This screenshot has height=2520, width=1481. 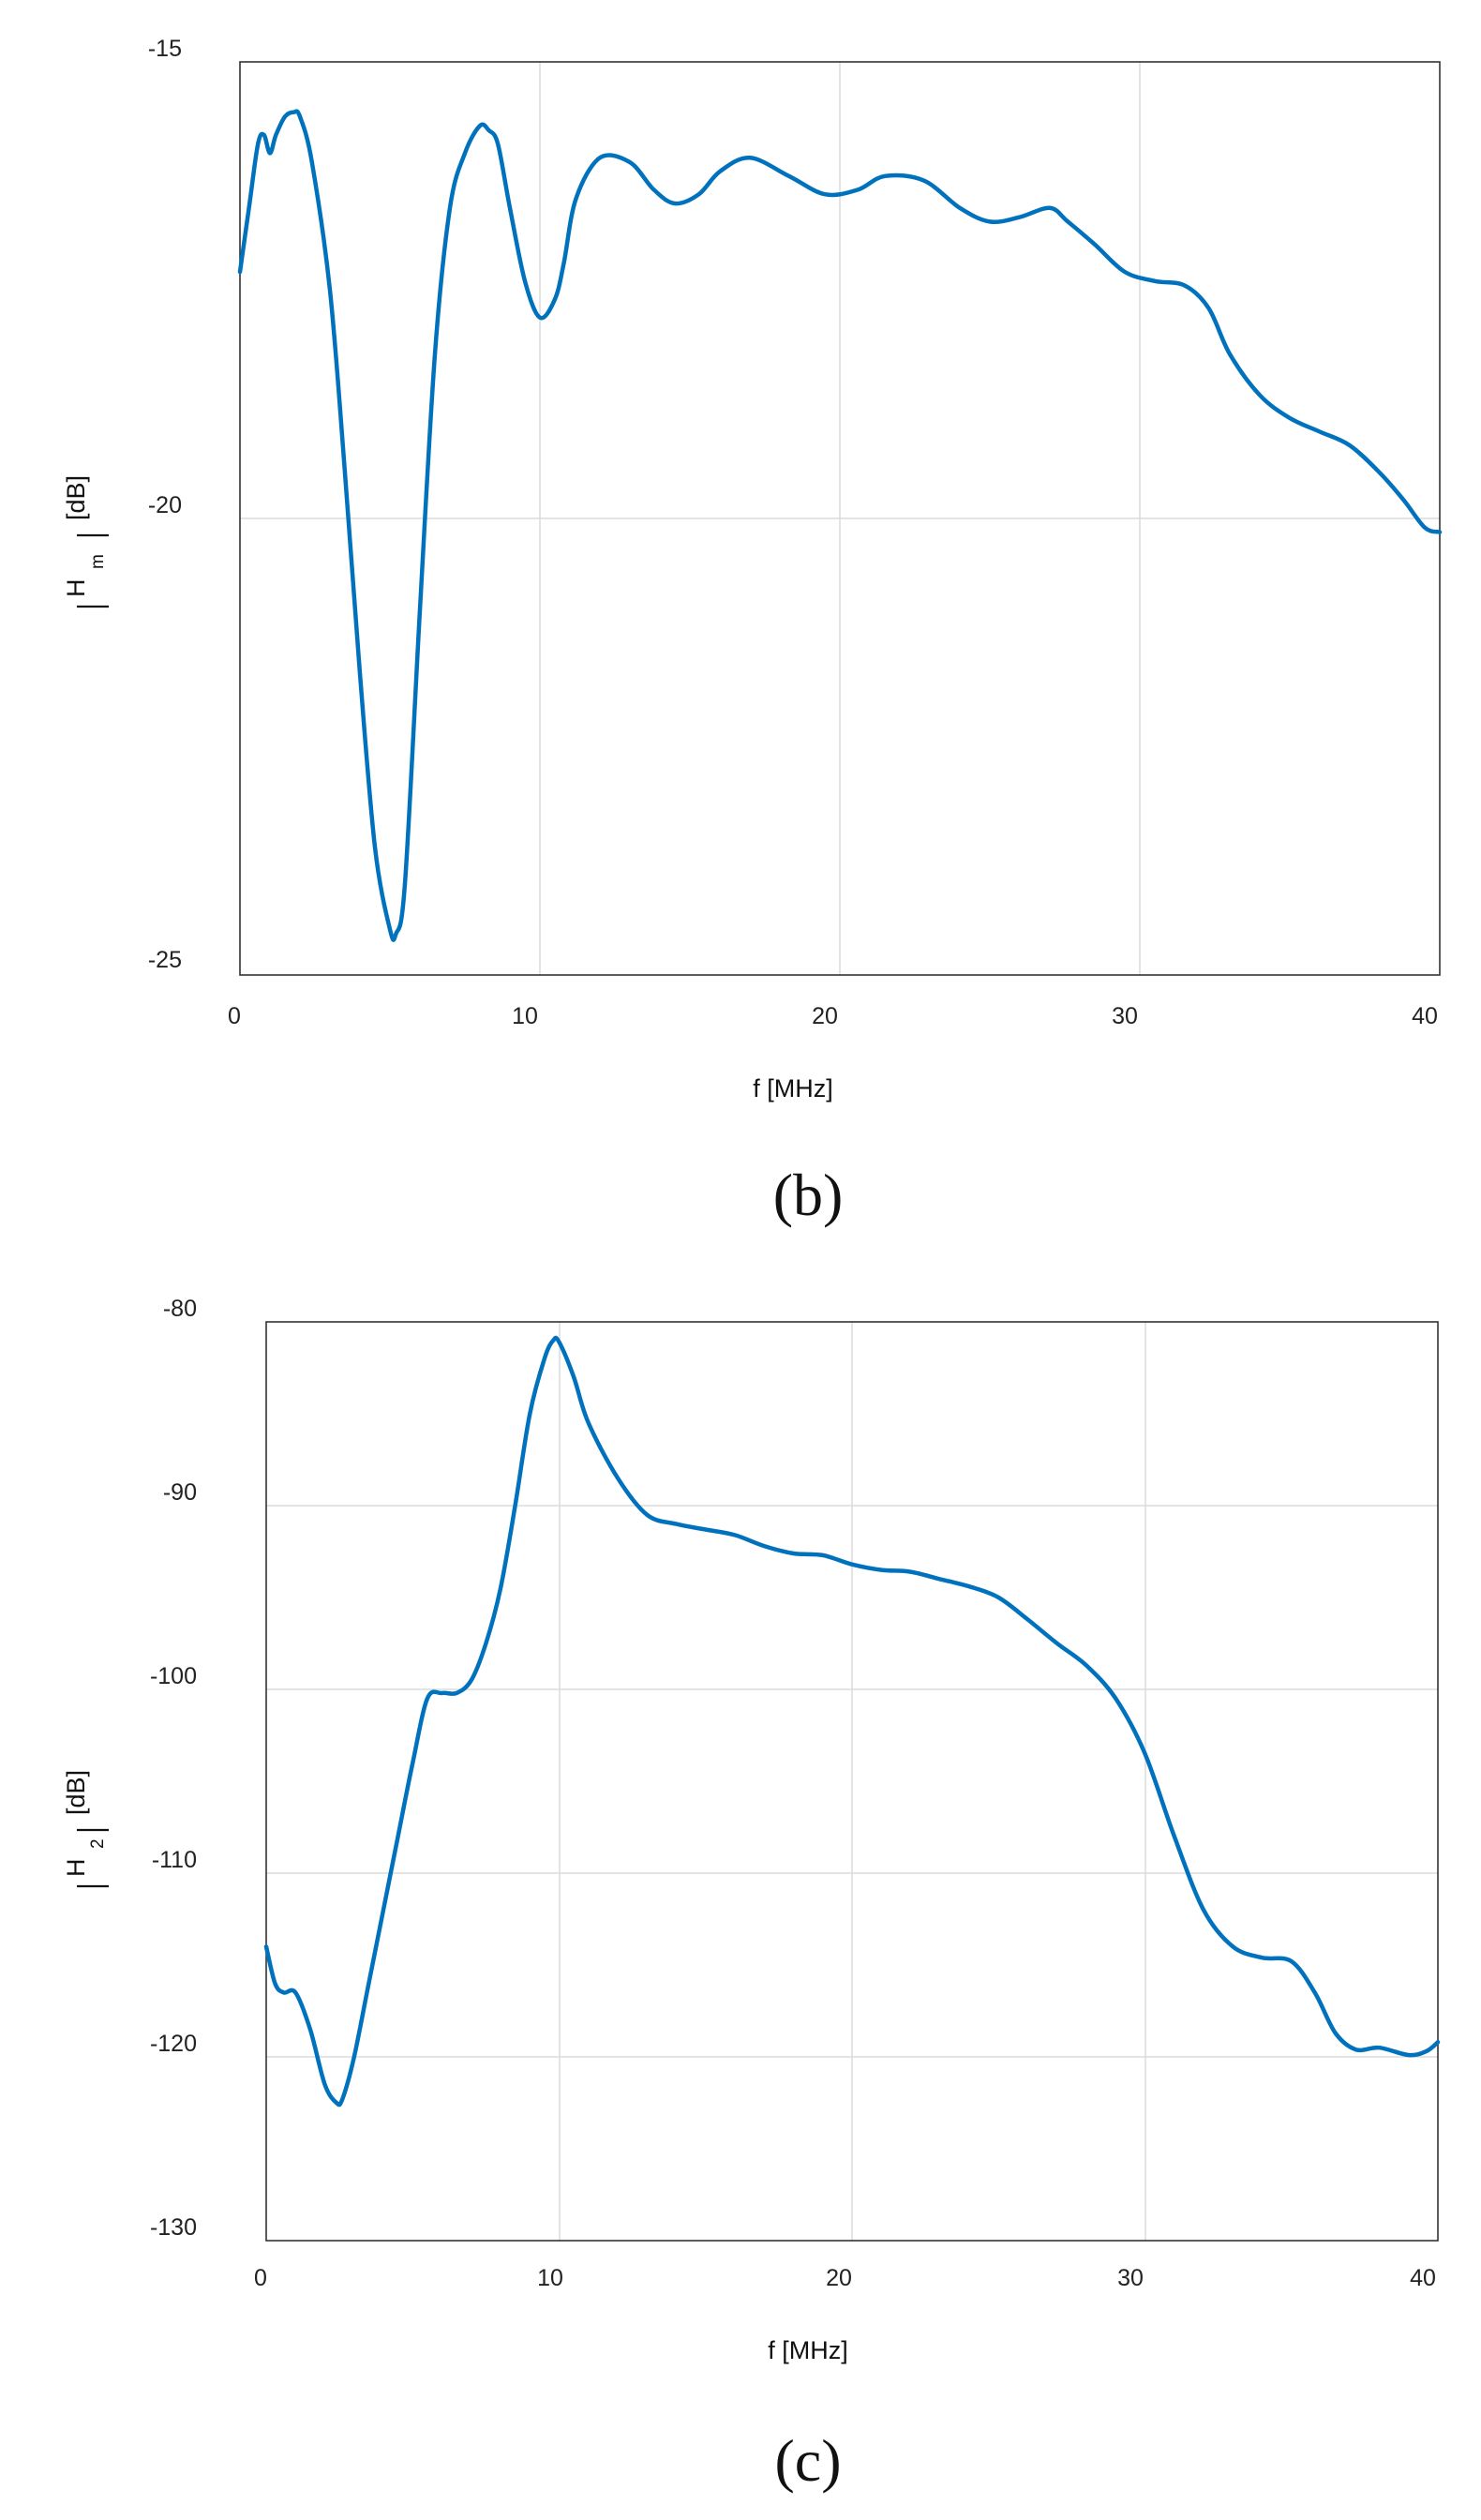 What do you see at coordinates (173, 1768) in the screenshot?
I see `y-tick-labels-c: -130 -120 -110 -100 -90 -80` at bounding box center [173, 1768].